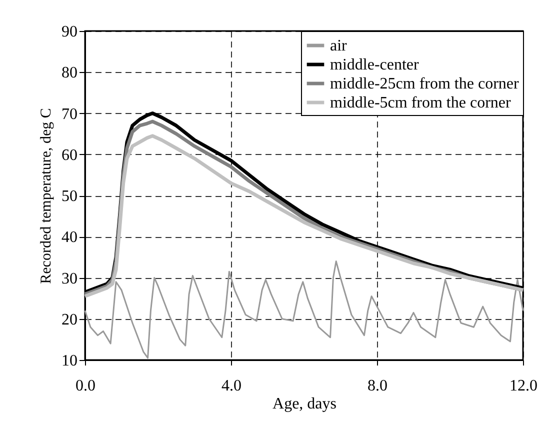  I want to click on x-tick-label: 8.0, so click(378, 386).